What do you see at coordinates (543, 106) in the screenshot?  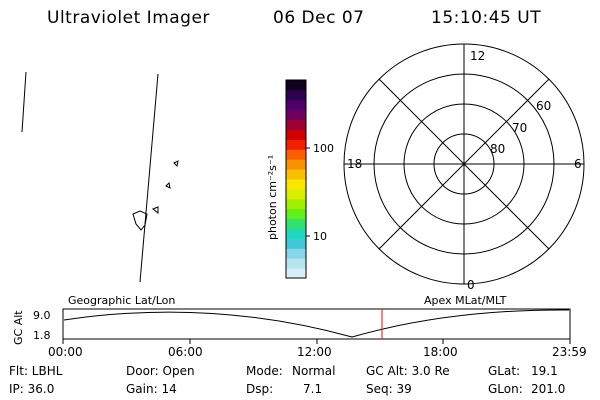 I see `polar-label-60: 60` at bounding box center [543, 106].